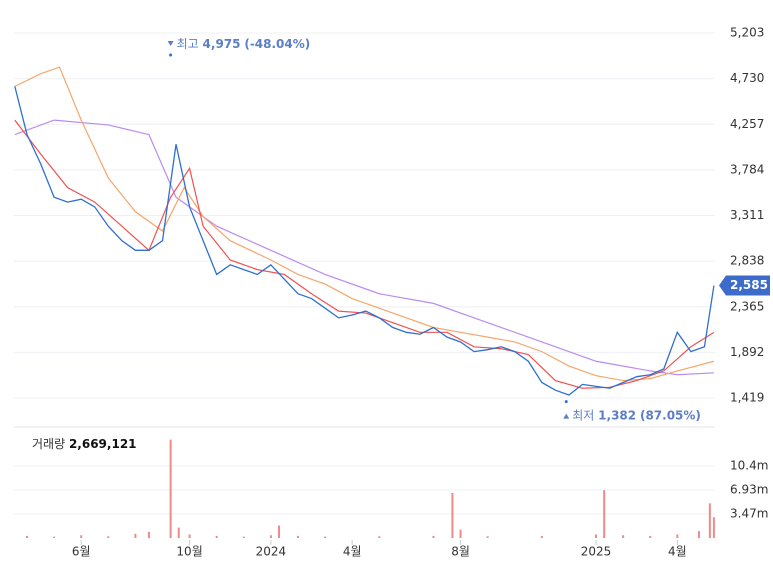 This screenshot has width=773, height=572. Describe the element at coordinates (747, 352) in the screenshot. I see `y-tick-label: 1,892` at that location.